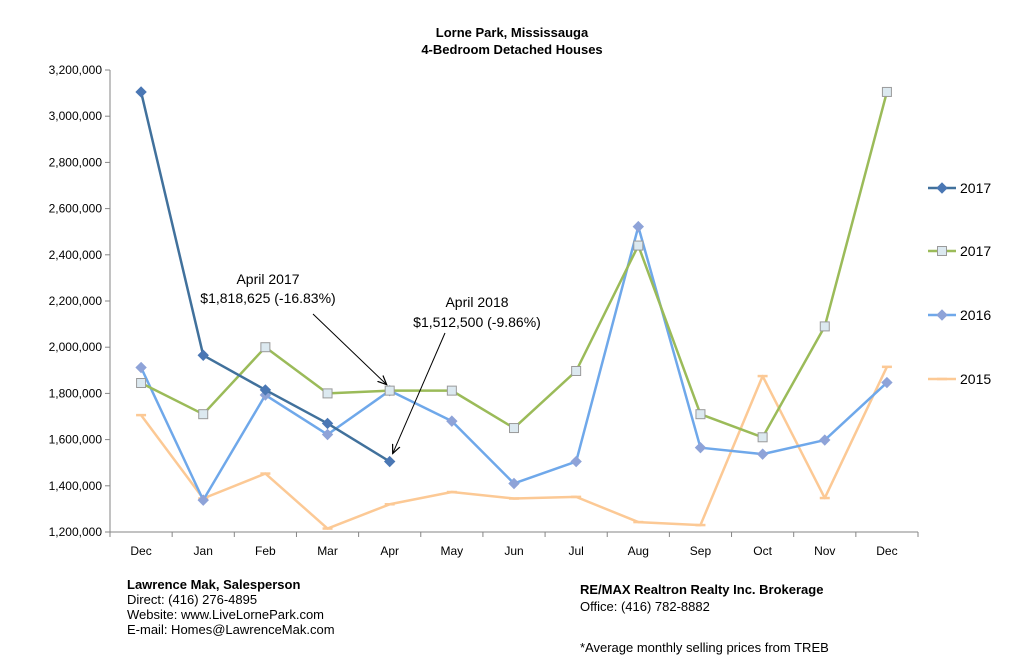  Describe the element at coordinates (226, 614) in the screenshot. I see `agent-website: Website: www.LiveLornePark.com` at that location.